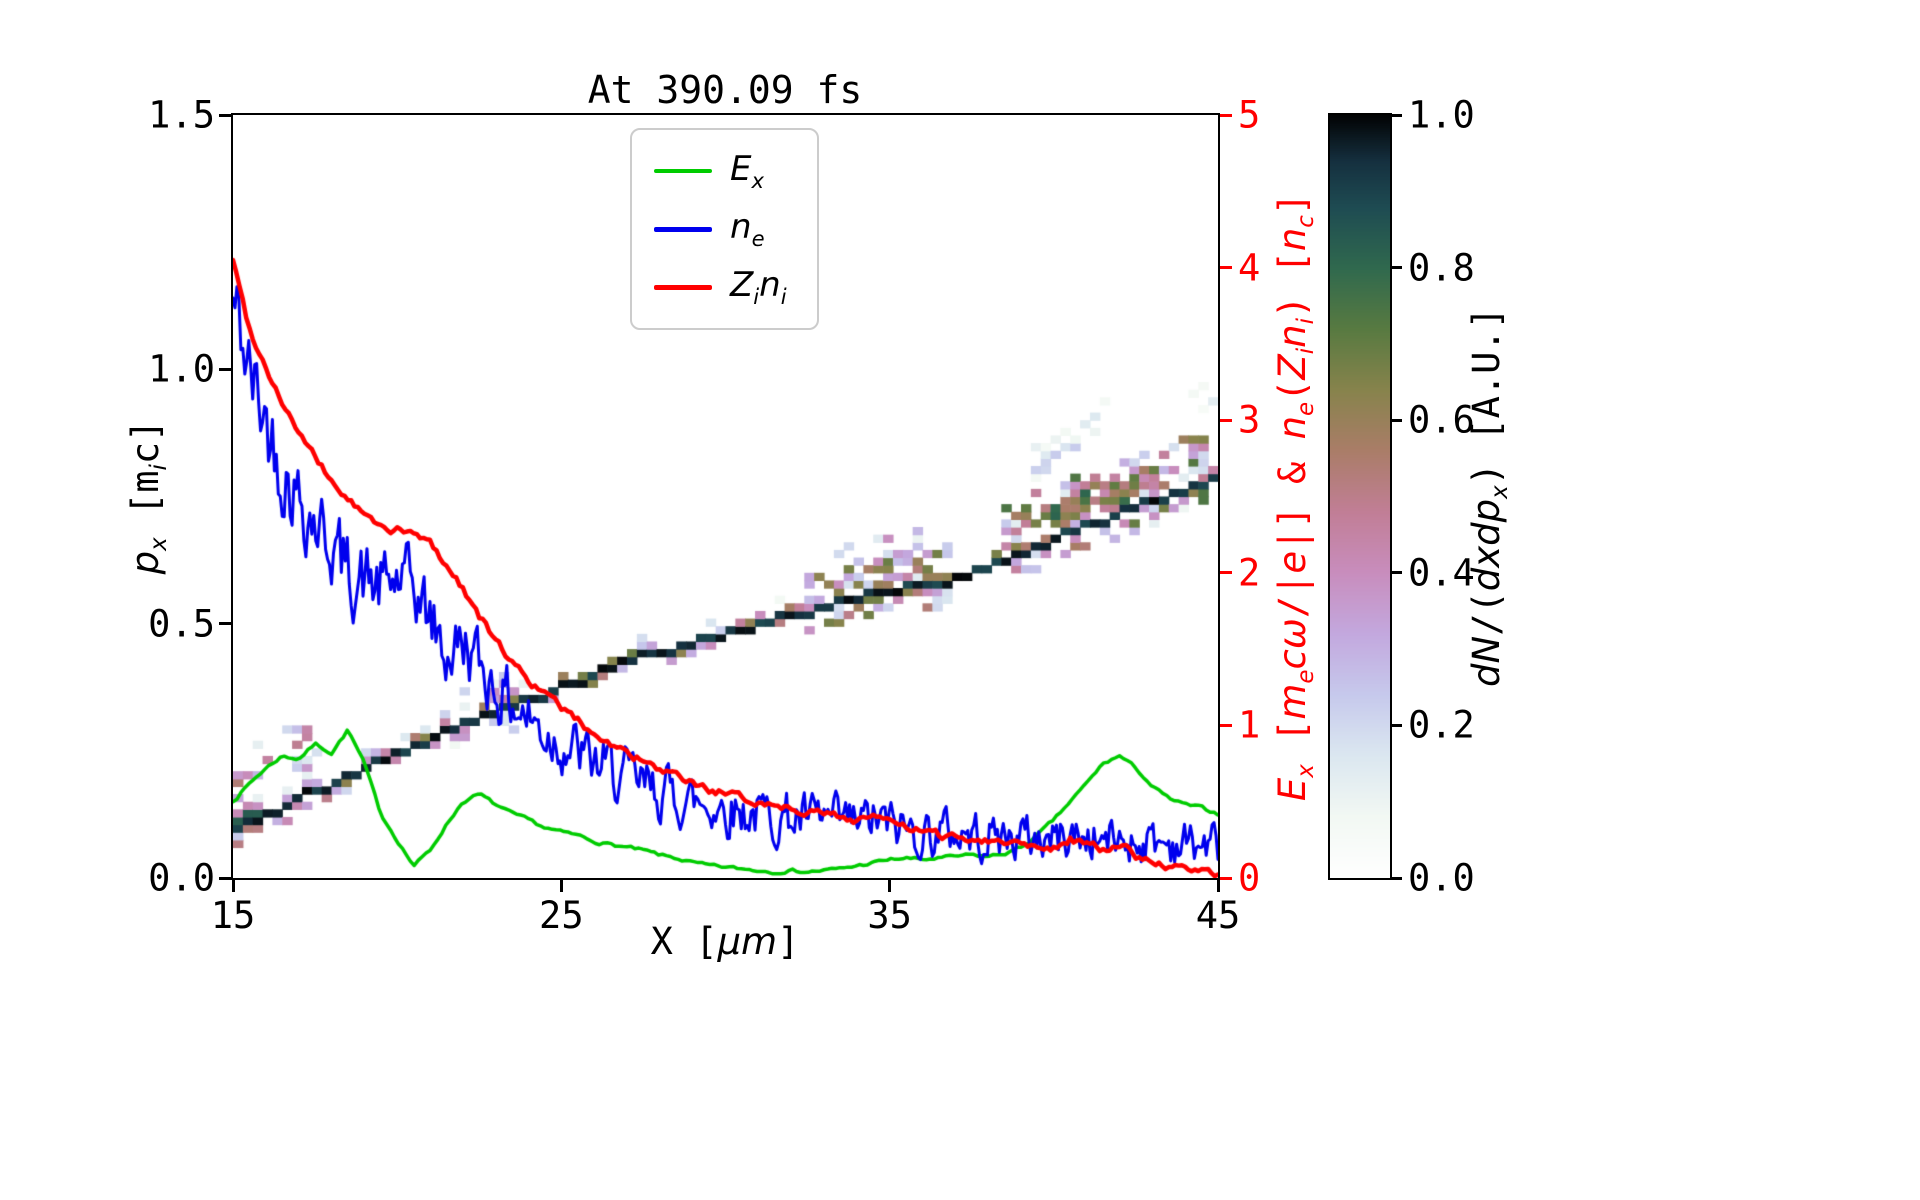 This screenshot has height=1200, width=1920. I want to click on legend-line-swatch-ne, so click(683, 229).